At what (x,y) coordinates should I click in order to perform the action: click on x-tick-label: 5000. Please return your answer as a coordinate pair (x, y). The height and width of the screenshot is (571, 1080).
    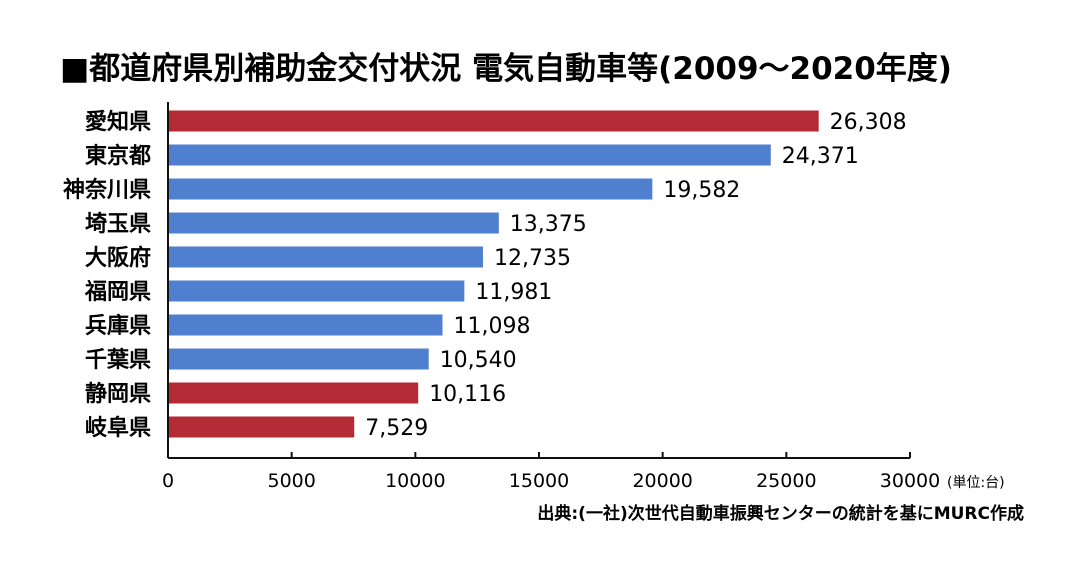
    Looking at the image, I should click on (291, 481).